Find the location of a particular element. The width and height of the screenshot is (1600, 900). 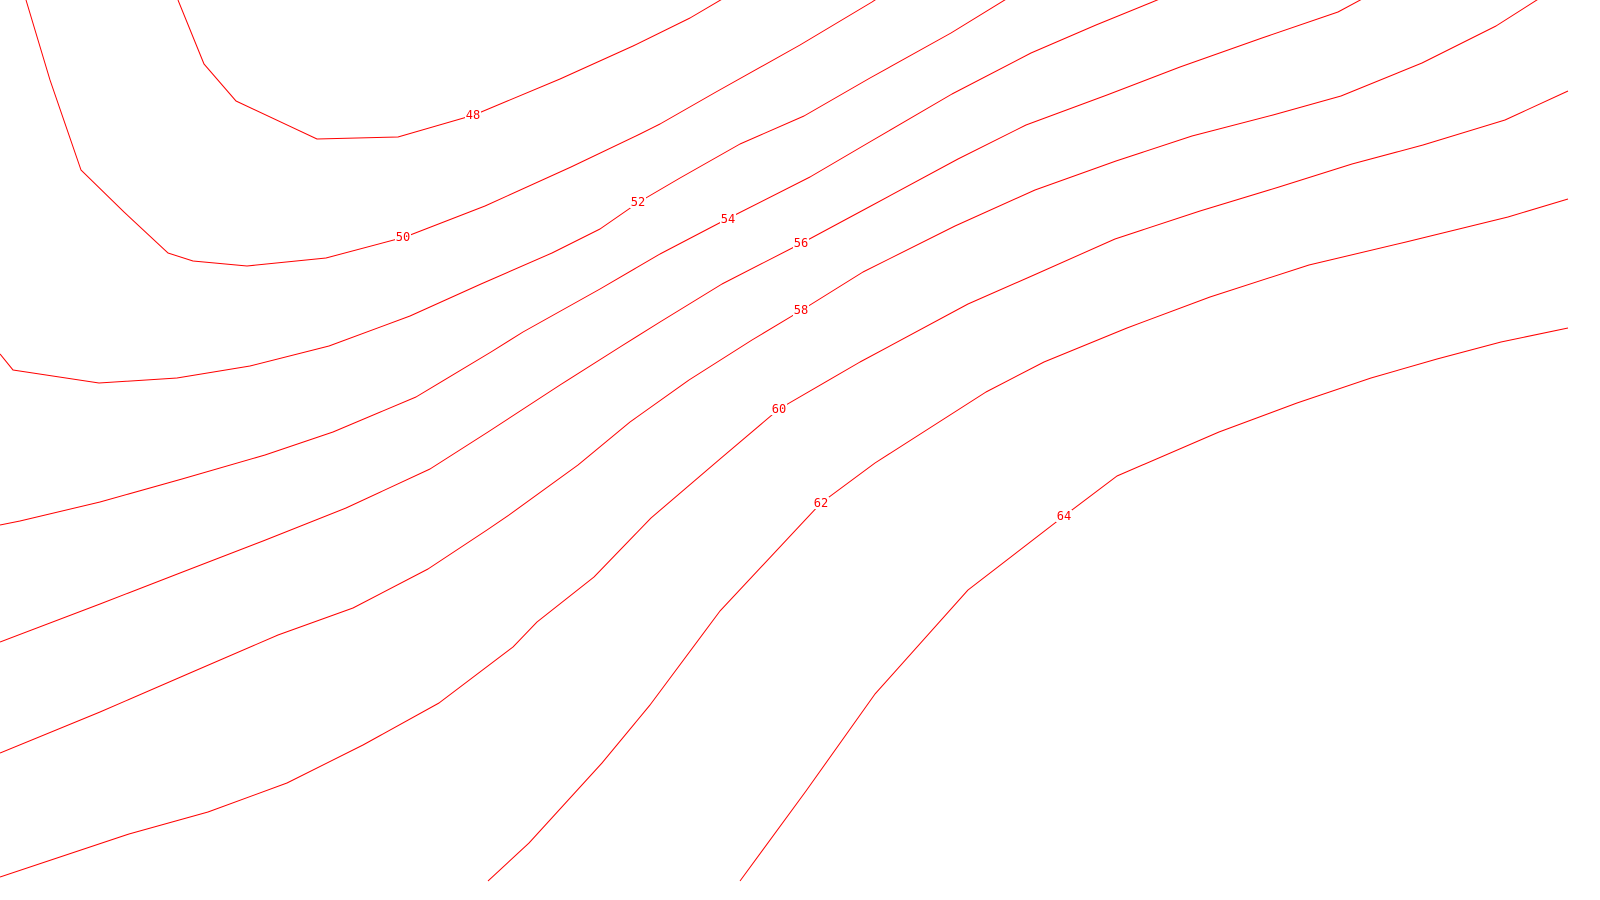

contour-label-48: 48 is located at coordinates (473, 115).